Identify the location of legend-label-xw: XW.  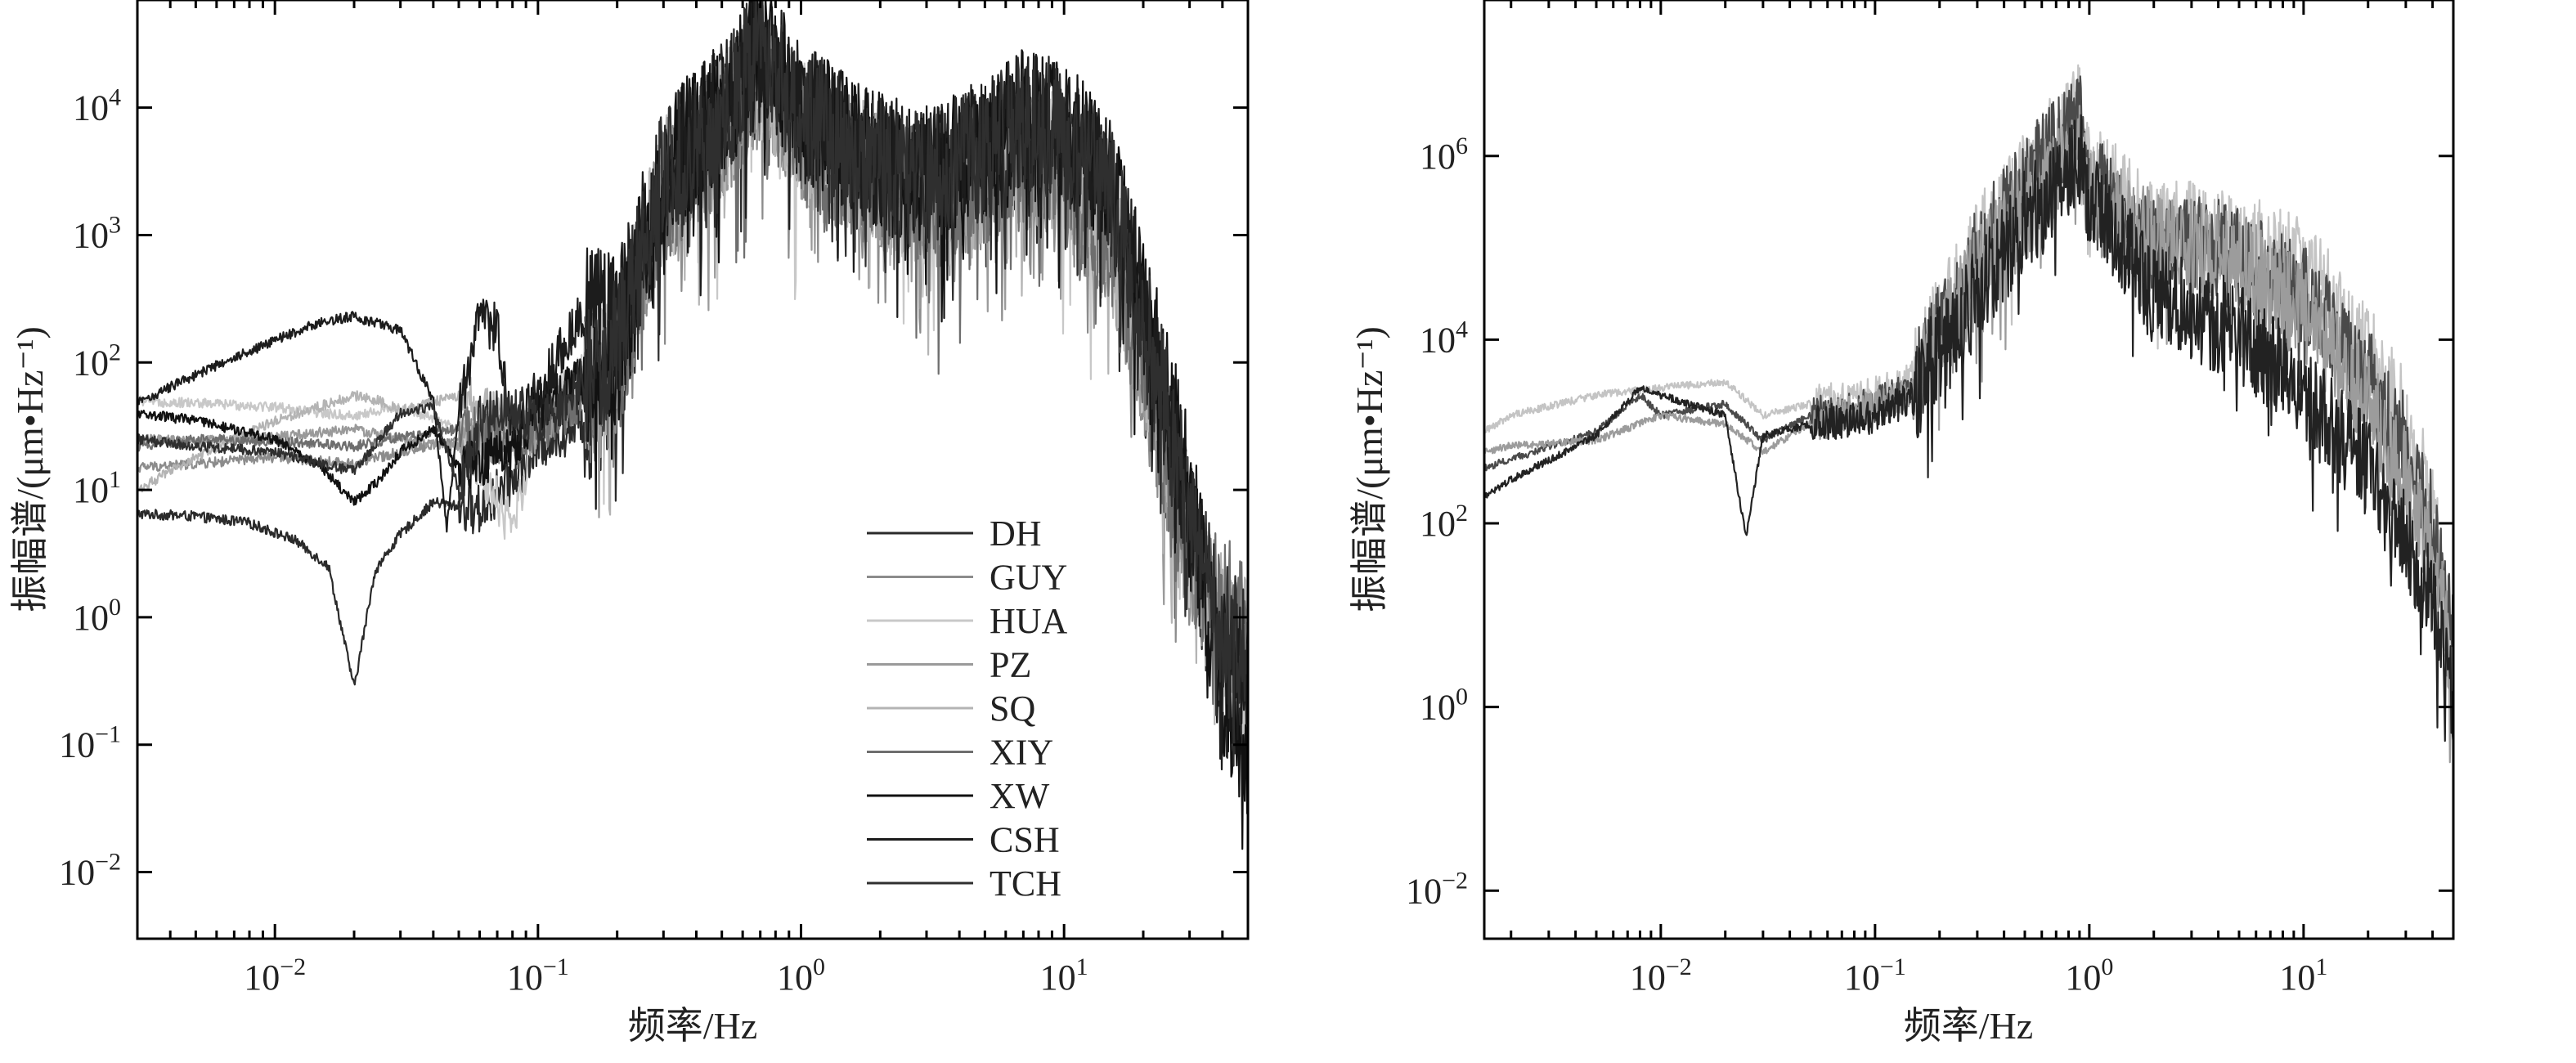
(1020, 796).